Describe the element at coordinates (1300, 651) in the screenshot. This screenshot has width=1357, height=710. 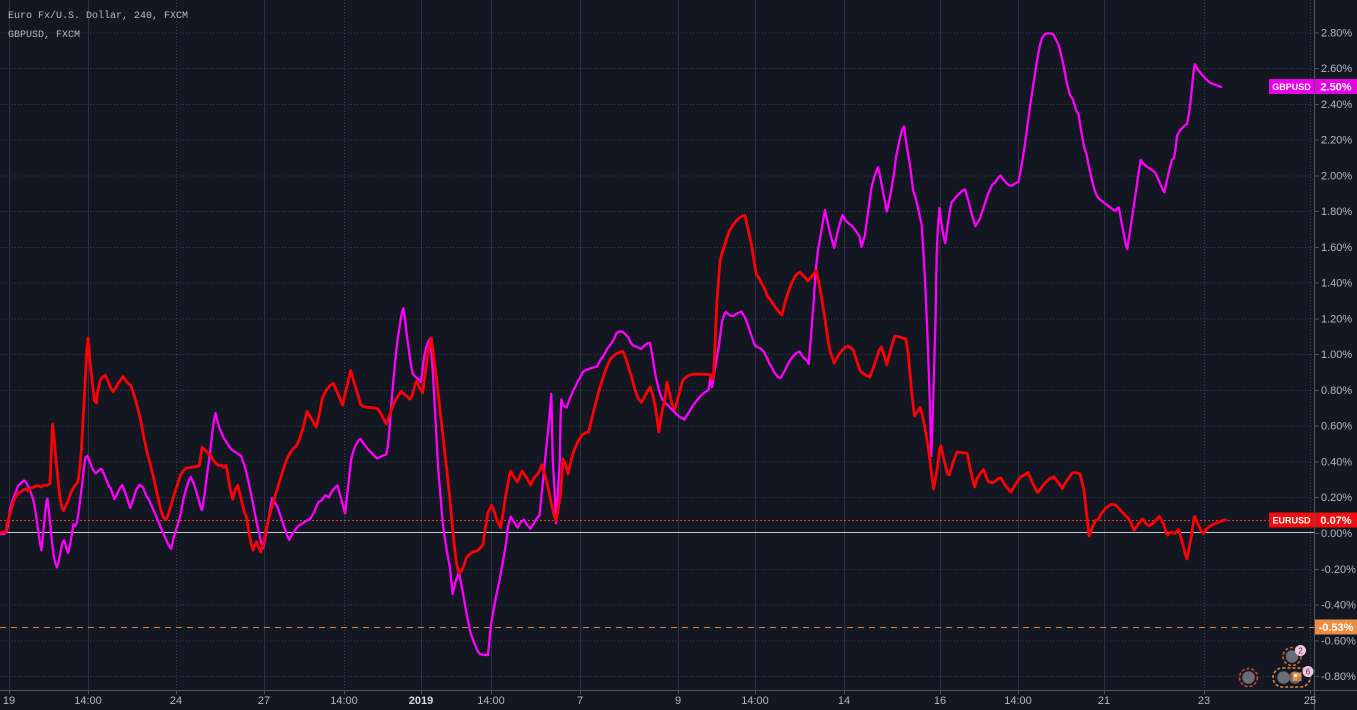
I see `svg-text: 2` at that location.